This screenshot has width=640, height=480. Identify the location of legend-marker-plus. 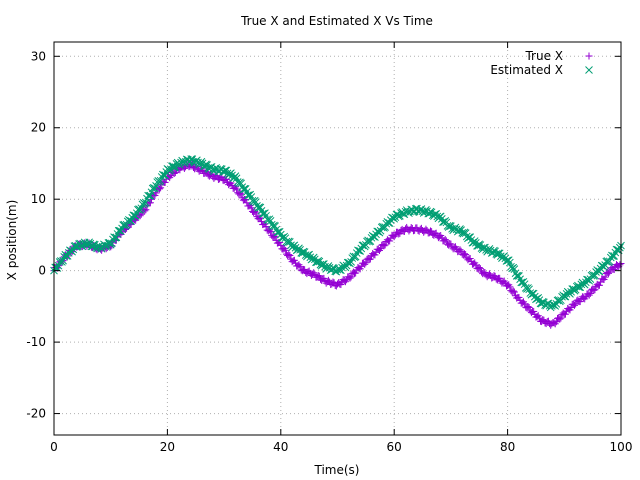
(589, 56).